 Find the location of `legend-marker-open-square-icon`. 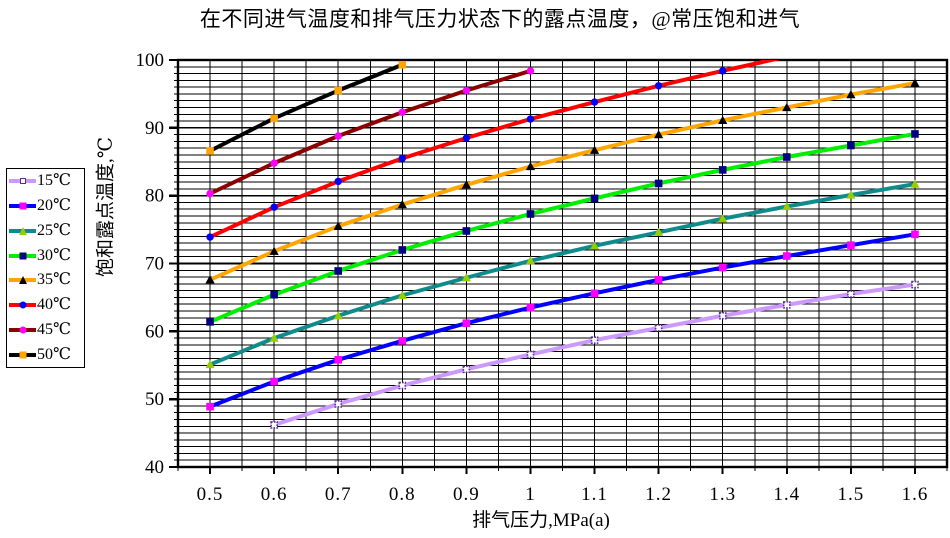

legend-marker-open-square-icon is located at coordinates (22, 181).